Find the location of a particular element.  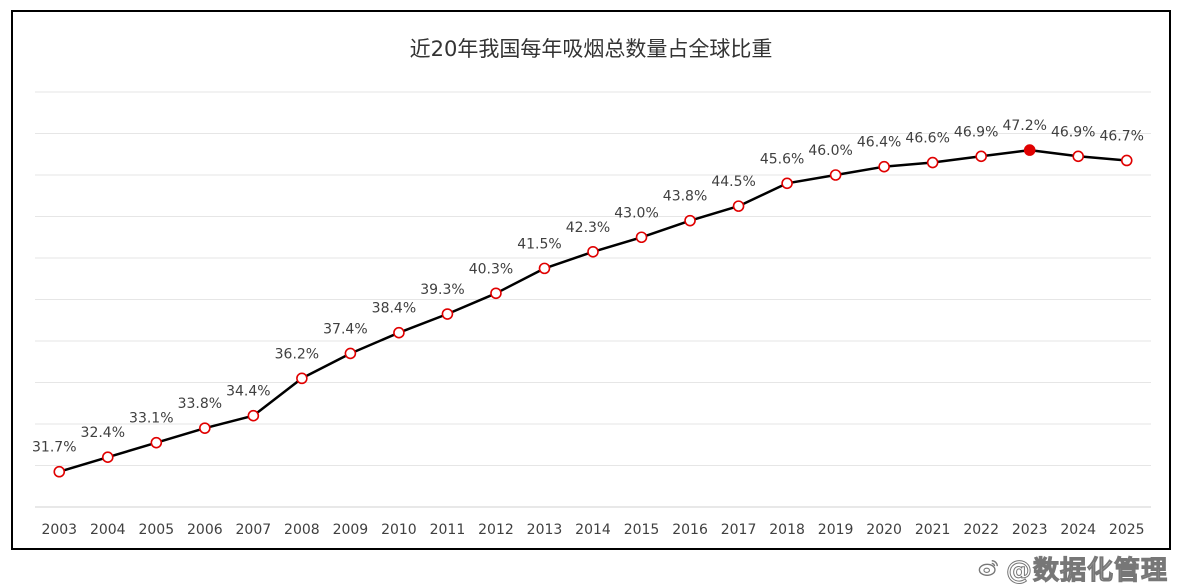

x-tick-label: 2021 is located at coordinates (933, 530).